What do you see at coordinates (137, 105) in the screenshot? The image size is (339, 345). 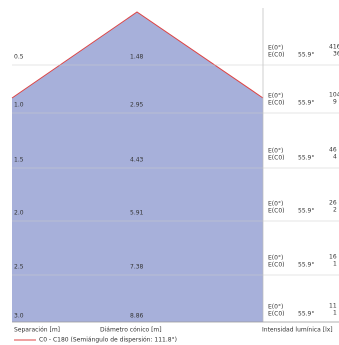 I see `diameter: 2.95` at bounding box center [137, 105].